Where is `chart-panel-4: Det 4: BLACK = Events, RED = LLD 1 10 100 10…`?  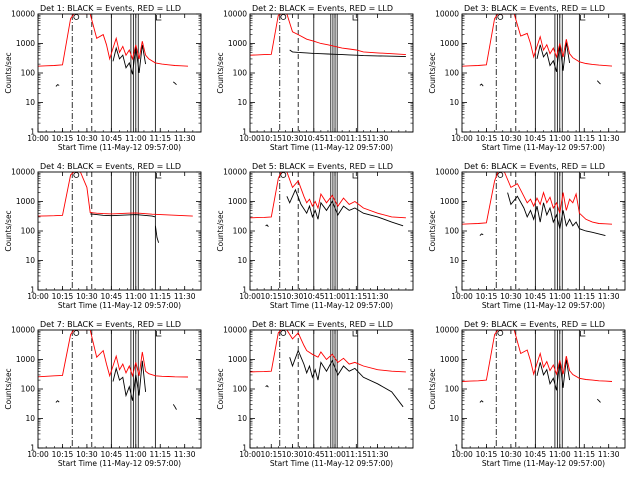 chart-panel-4: Det 4: BLACK = Events, RED = LLD 1 10 100 10… is located at coordinates (103, 236).